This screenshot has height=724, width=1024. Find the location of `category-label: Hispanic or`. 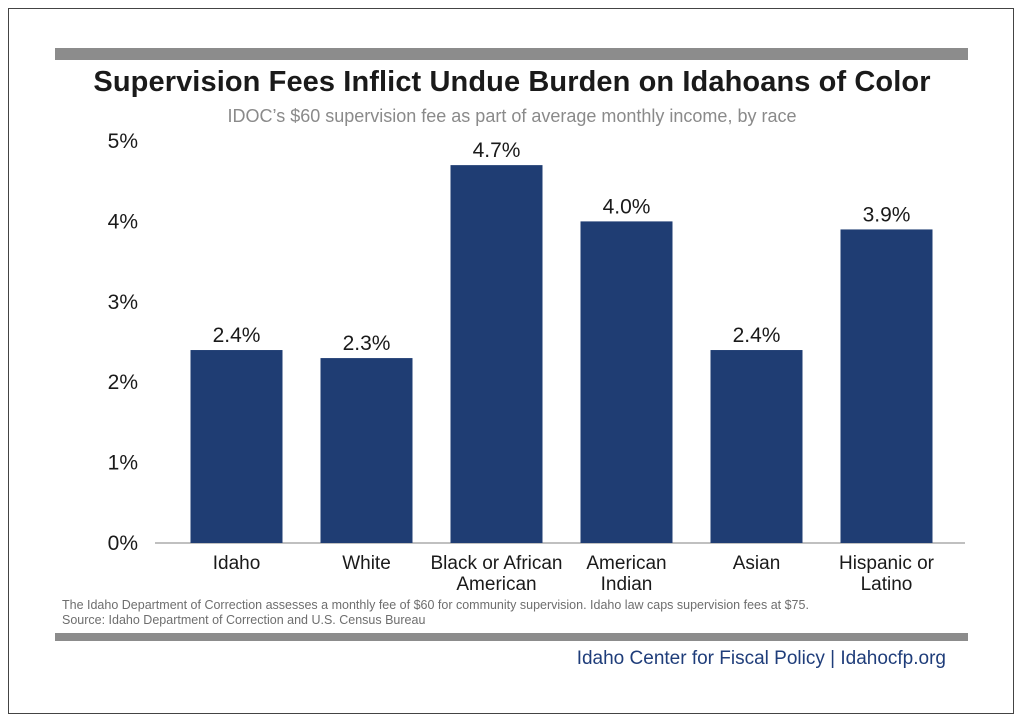

category-label: Hispanic or is located at coordinates (887, 563).